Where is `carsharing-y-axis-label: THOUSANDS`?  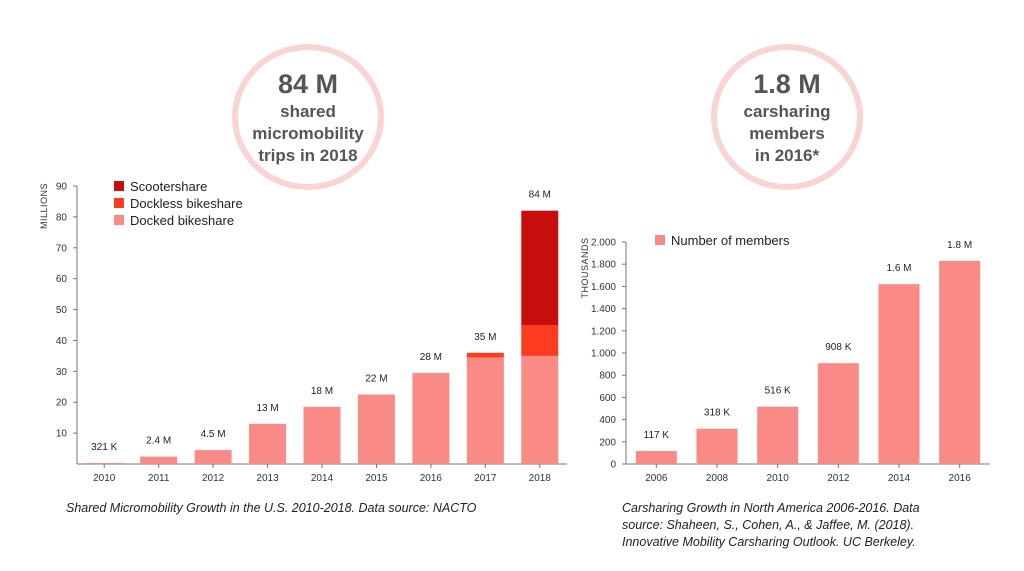
carsharing-y-axis-label: THOUSANDS is located at coordinates (585, 267).